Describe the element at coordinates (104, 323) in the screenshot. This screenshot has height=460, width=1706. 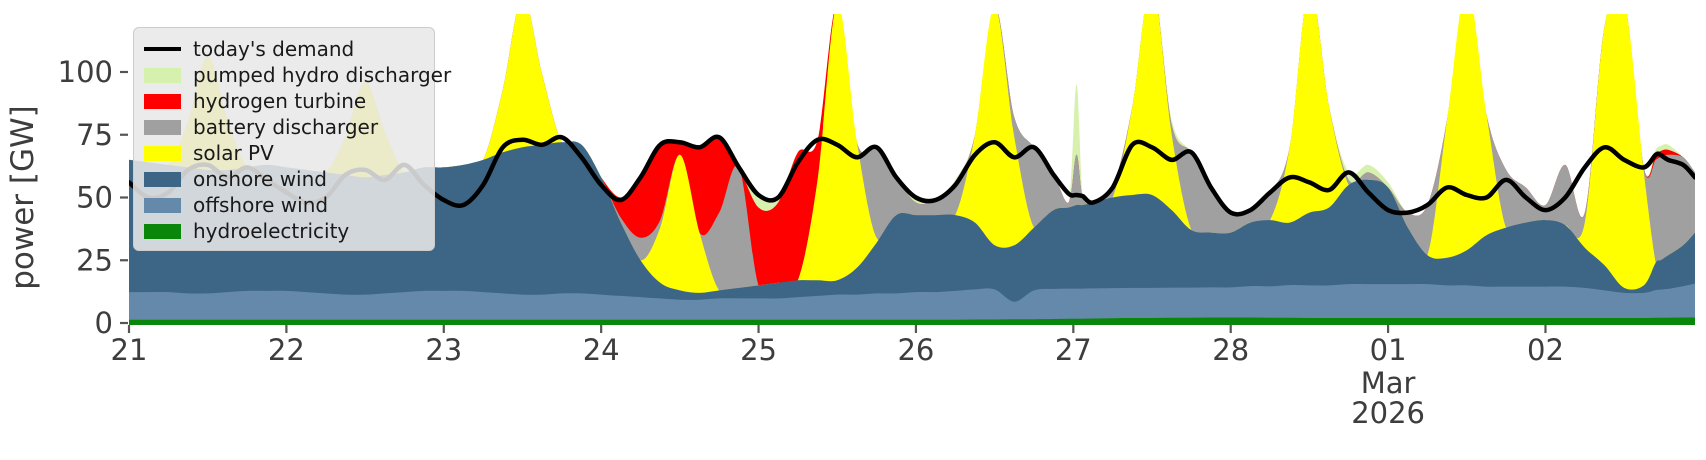
I see `y-tick-label: 0` at that location.